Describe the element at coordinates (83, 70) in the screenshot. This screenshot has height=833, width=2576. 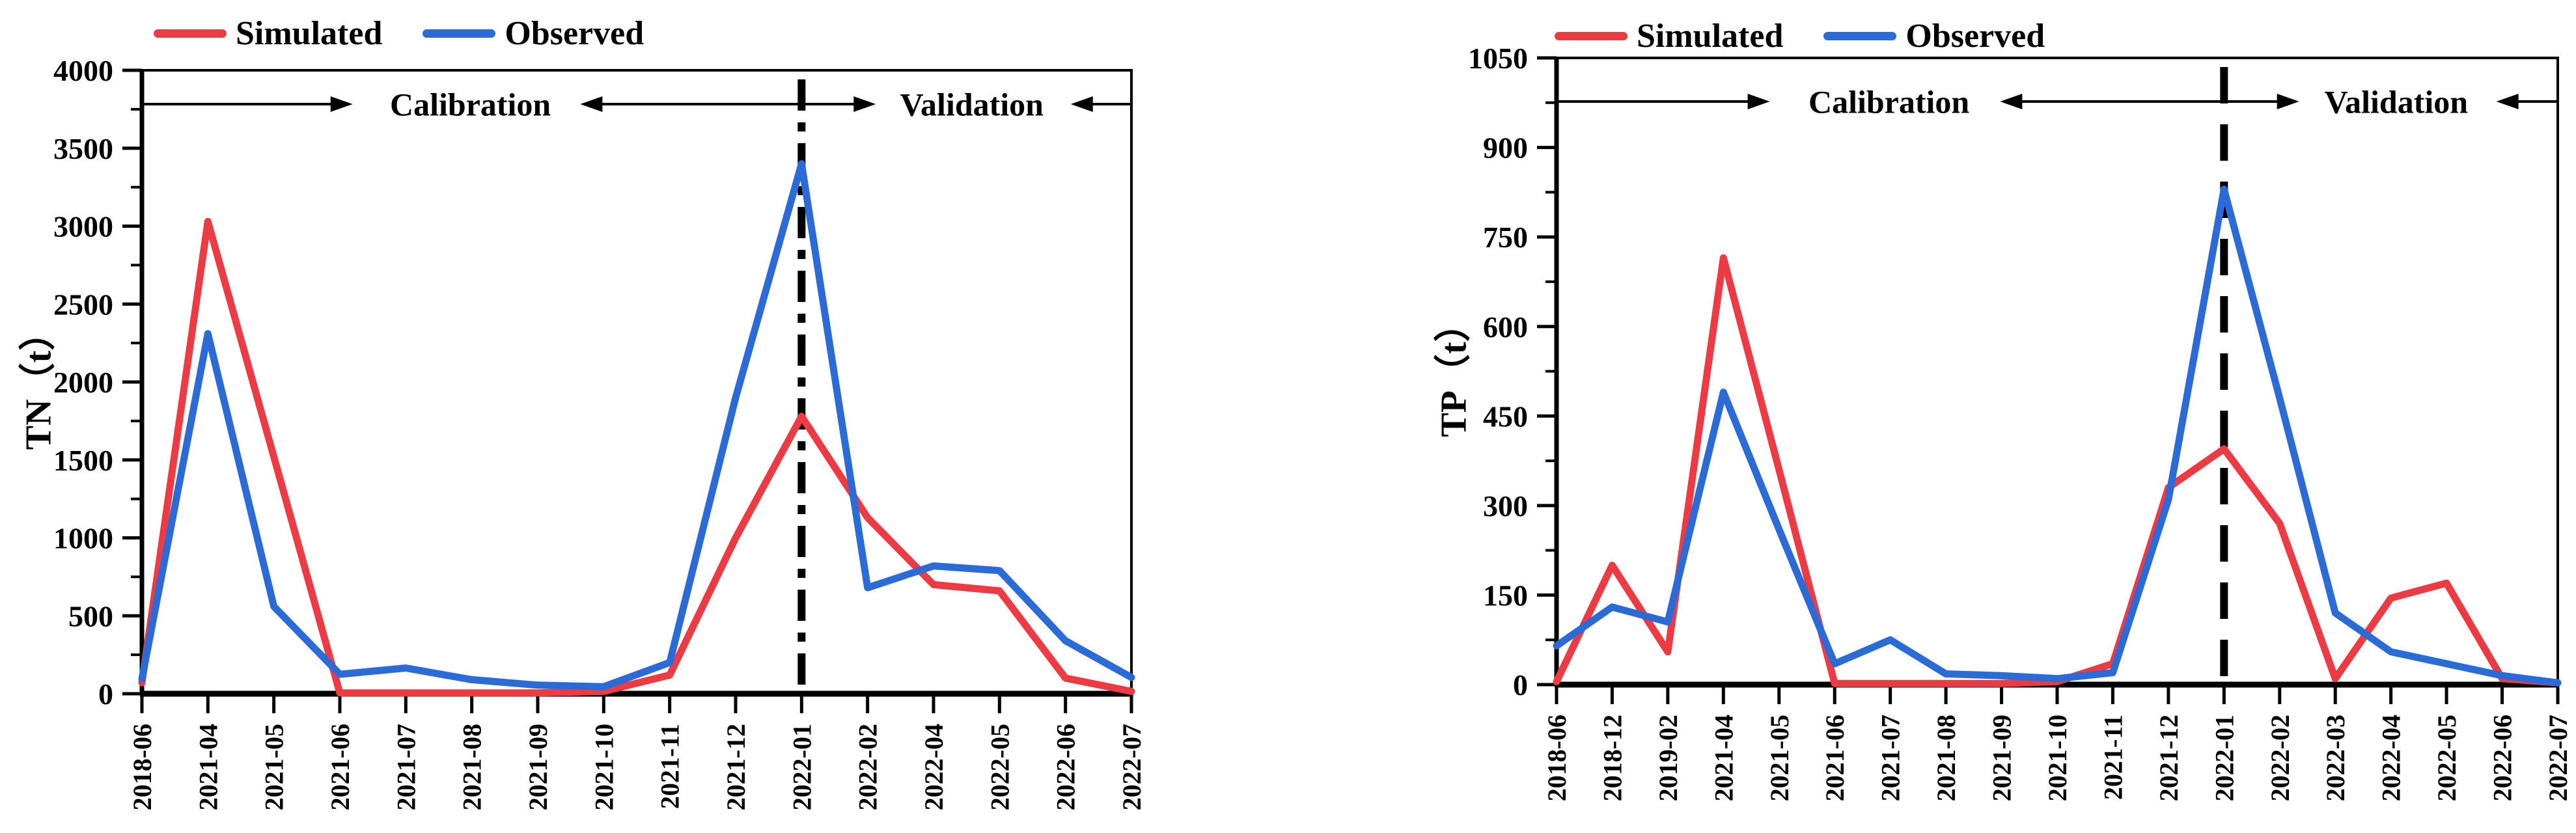
I see `y-tick-label: 4000` at that location.